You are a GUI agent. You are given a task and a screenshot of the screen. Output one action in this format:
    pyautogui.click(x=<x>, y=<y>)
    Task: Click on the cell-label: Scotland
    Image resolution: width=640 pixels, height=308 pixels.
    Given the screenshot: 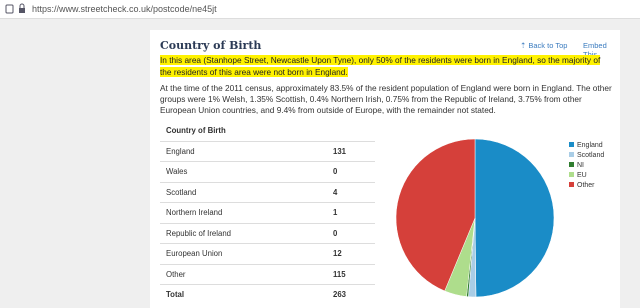 What is the action you would take?
    pyautogui.click(x=243, y=192)
    